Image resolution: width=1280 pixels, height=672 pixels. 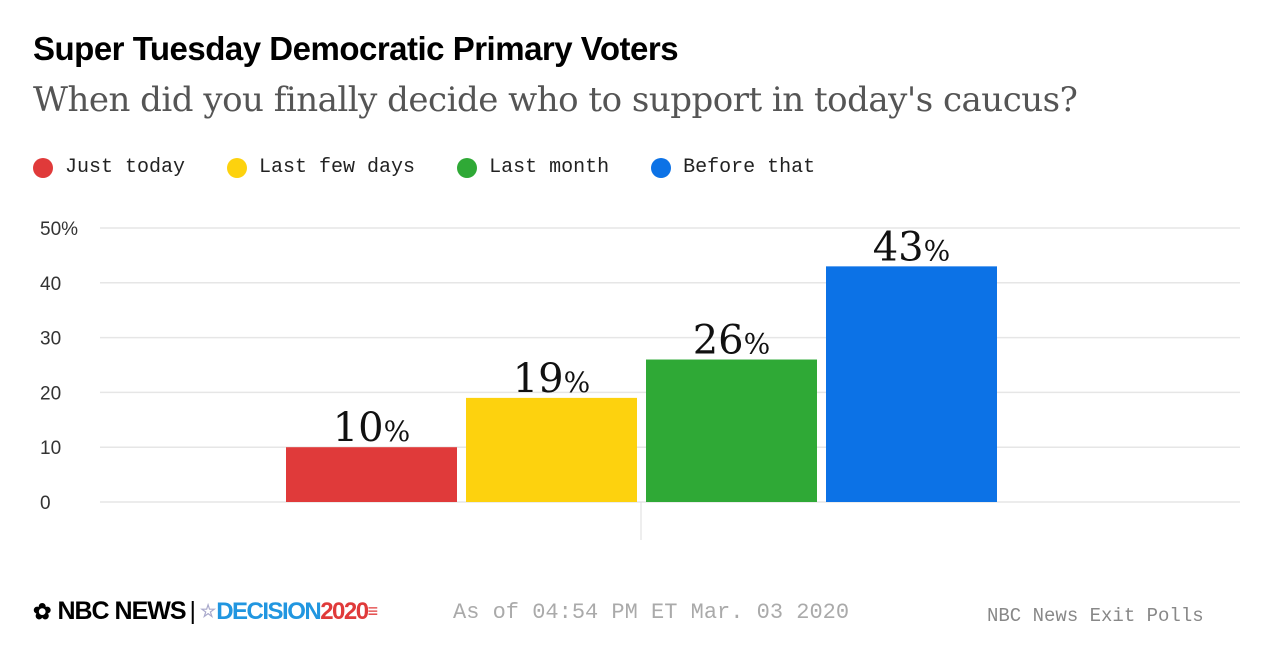 What do you see at coordinates (651, 612) in the screenshot?
I see `timestamp: As of 04:54 PM ET Mar. 03 2020` at bounding box center [651, 612].